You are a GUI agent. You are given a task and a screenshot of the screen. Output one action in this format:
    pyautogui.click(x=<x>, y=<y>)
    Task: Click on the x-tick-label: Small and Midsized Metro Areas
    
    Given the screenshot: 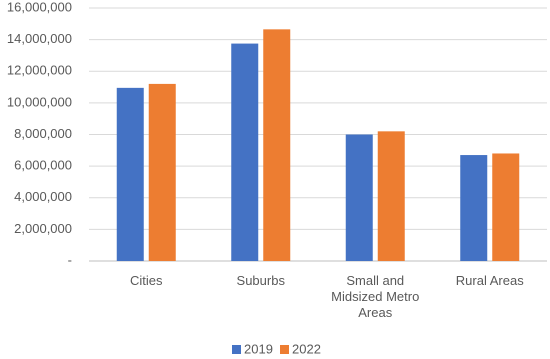 What is the action you would take?
    pyautogui.click(x=375, y=296)
    